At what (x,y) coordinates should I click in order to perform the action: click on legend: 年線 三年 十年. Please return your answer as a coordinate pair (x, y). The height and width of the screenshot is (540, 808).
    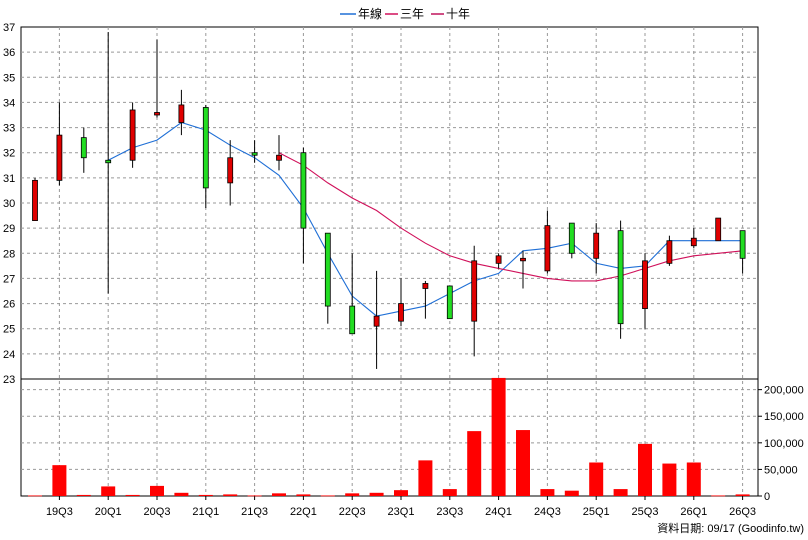
    Looking at the image, I should click on (405, 13).